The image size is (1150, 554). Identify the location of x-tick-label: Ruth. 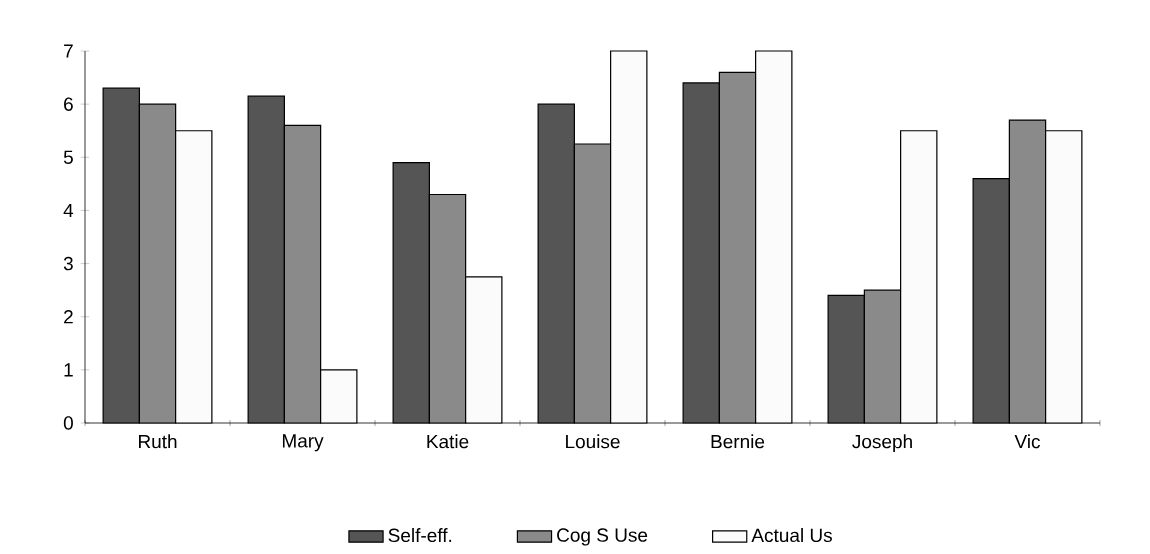
(158, 441).